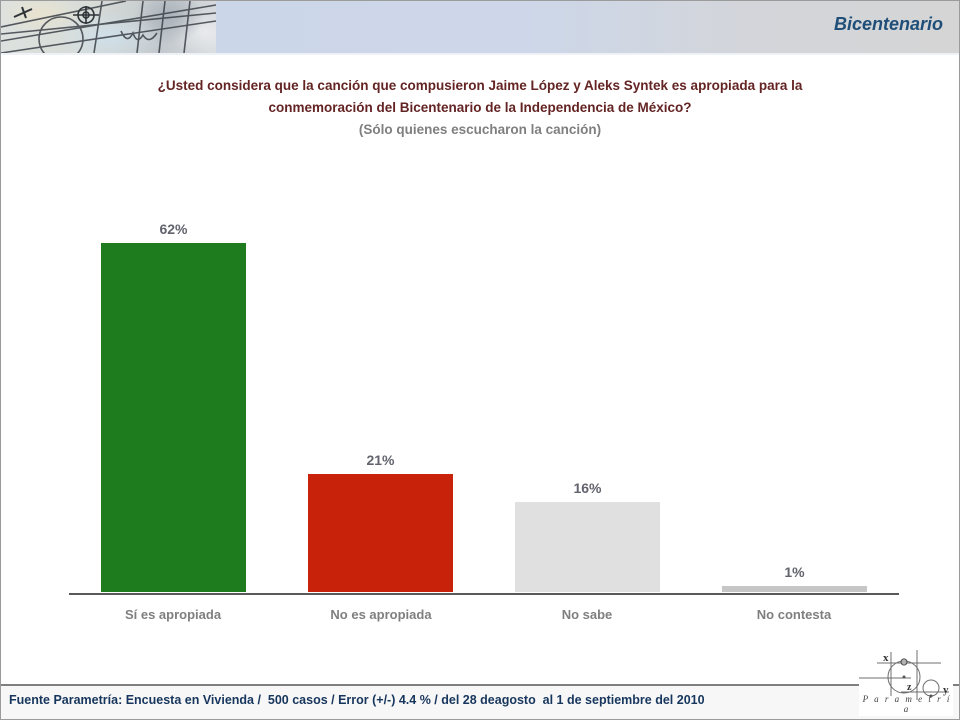 This screenshot has width=960, height=720. What do you see at coordinates (173, 614) in the screenshot?
I see `category-label-si: Sí es apropiada` at bounding box center [173, 614].